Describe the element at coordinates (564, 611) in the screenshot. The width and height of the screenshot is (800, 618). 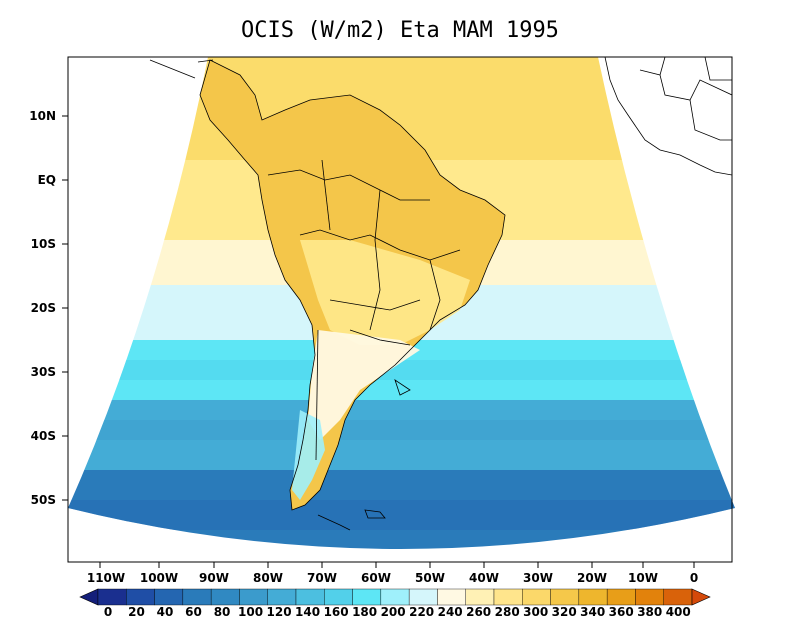
I see `colorbar-label: 320` at that location.